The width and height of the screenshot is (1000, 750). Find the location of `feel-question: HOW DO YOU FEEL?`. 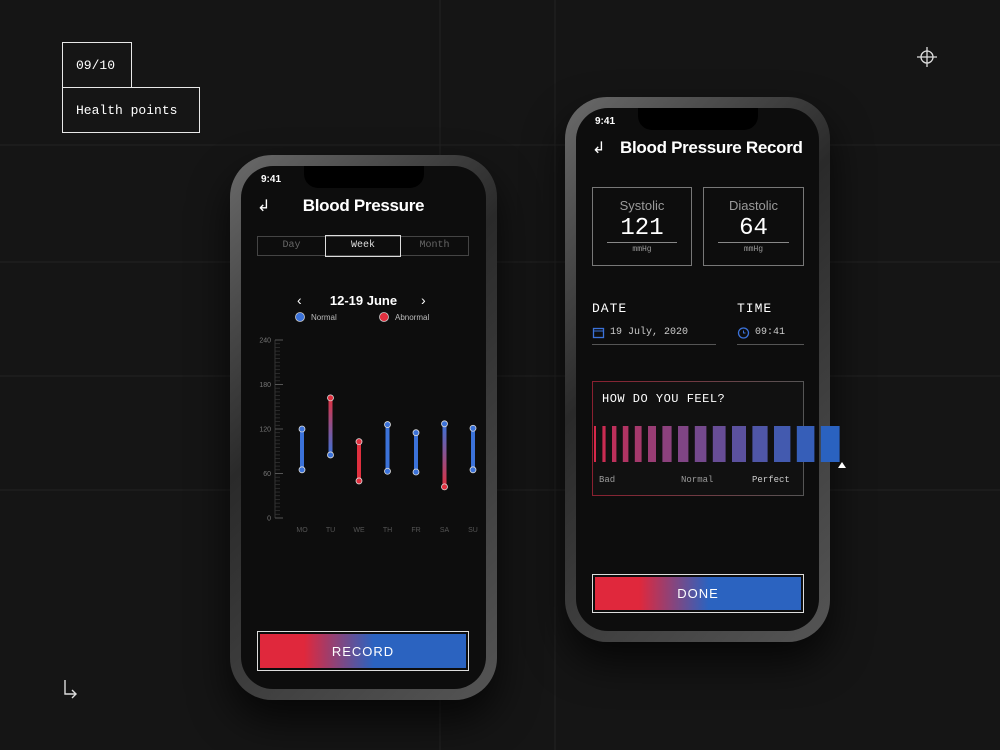

feel-question: HOW DO YOU FEEL? is located at coordinates (664, 399).